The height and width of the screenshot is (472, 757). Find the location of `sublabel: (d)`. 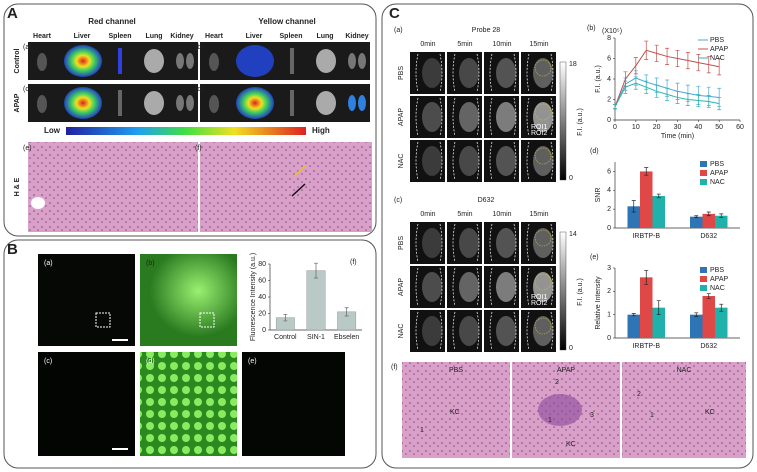

sublabel: (d) is located at coordinates (150, 361).